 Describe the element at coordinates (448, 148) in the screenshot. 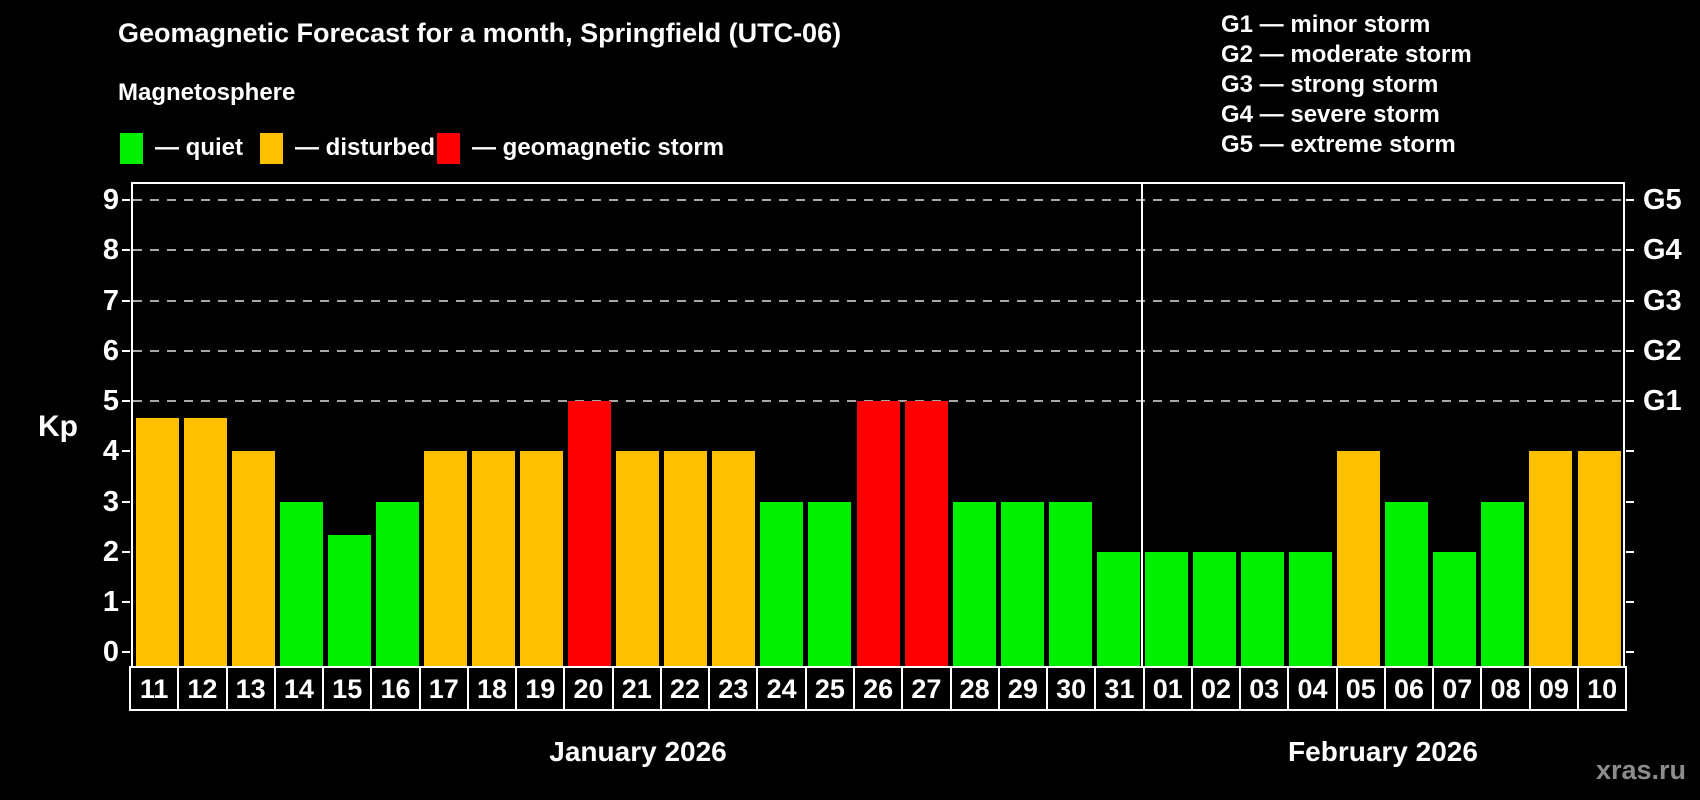

I see `storm-swatch` at that location.